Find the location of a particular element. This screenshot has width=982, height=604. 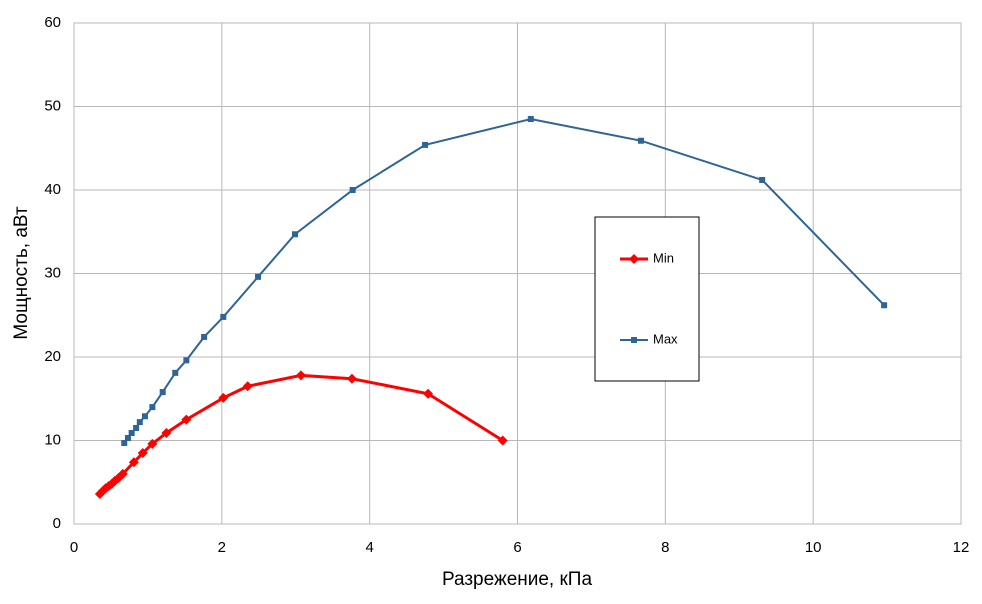

y-tick-label: 60 is located at coordinates (52, 22).